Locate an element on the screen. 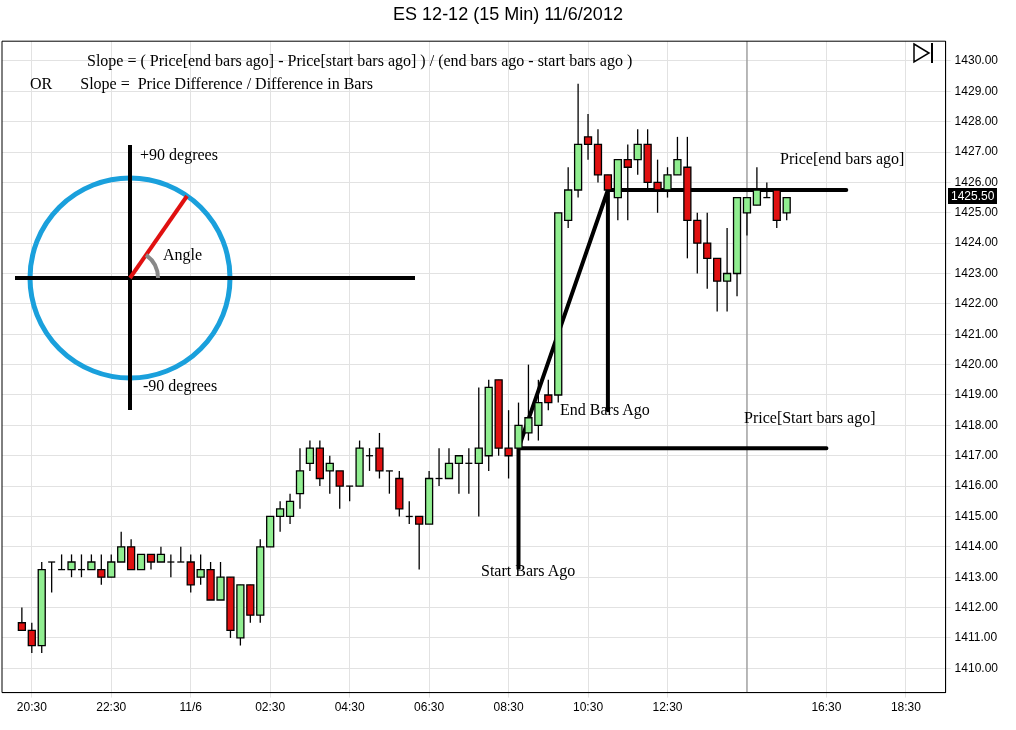  annotation: Slope = ( Price[end bars ago] - Price[start bars ago] ) / (end bars ago - start bars ago ) is located at coordinates (360, 61).